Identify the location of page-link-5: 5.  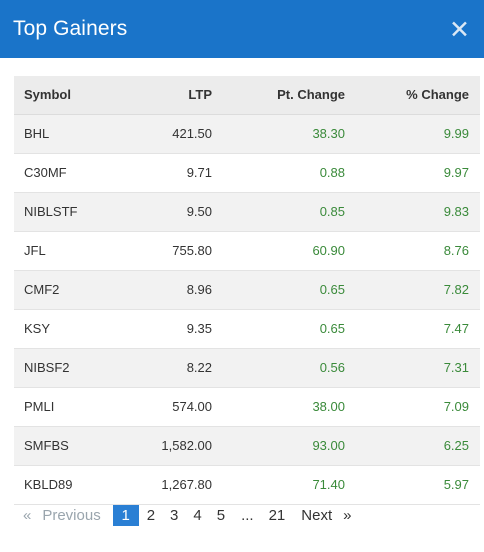
(221, 515).